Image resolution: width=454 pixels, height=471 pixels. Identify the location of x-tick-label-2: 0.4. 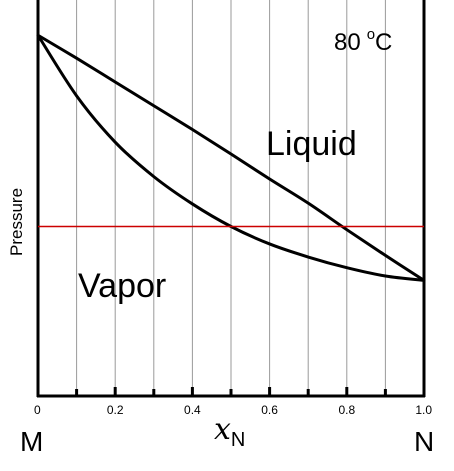
(192, 410).